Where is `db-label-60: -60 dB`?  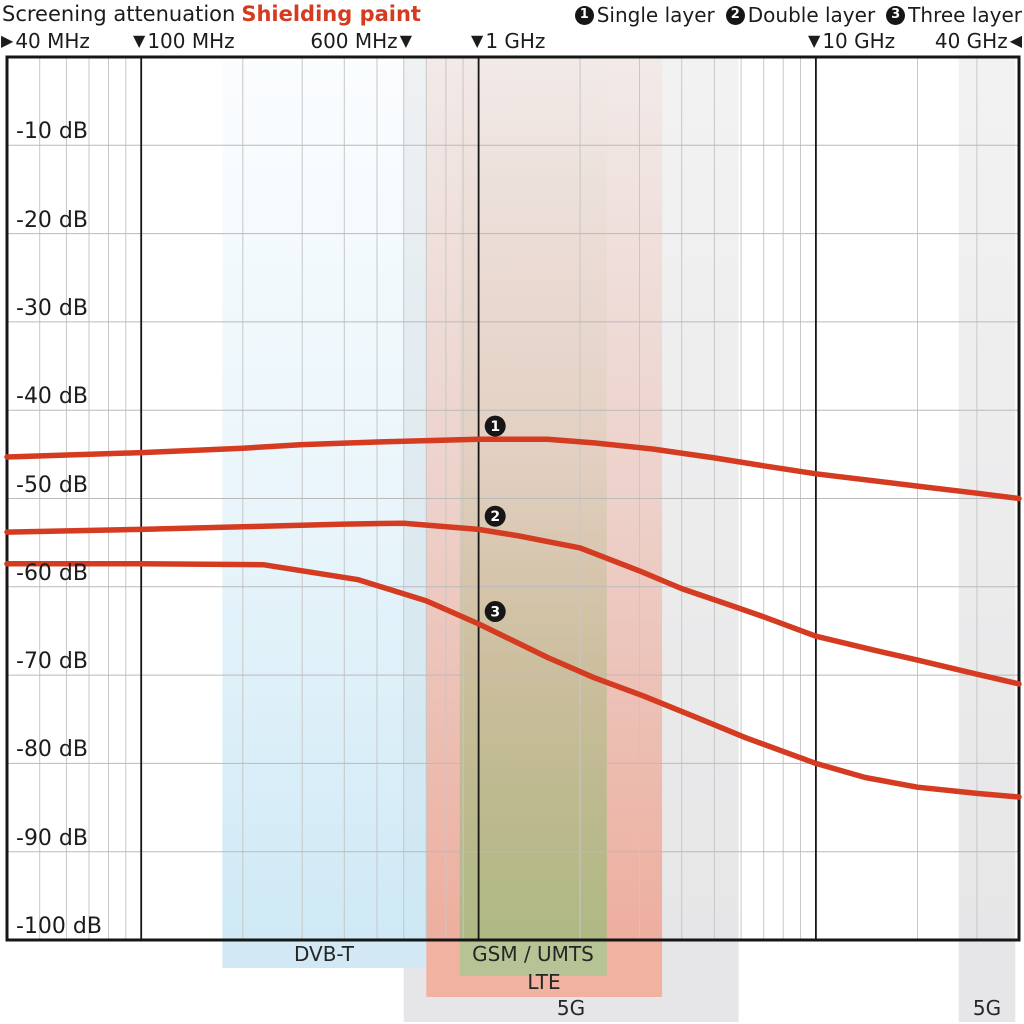 db-label-60: -60 dB is located at coordinates (52, 573).